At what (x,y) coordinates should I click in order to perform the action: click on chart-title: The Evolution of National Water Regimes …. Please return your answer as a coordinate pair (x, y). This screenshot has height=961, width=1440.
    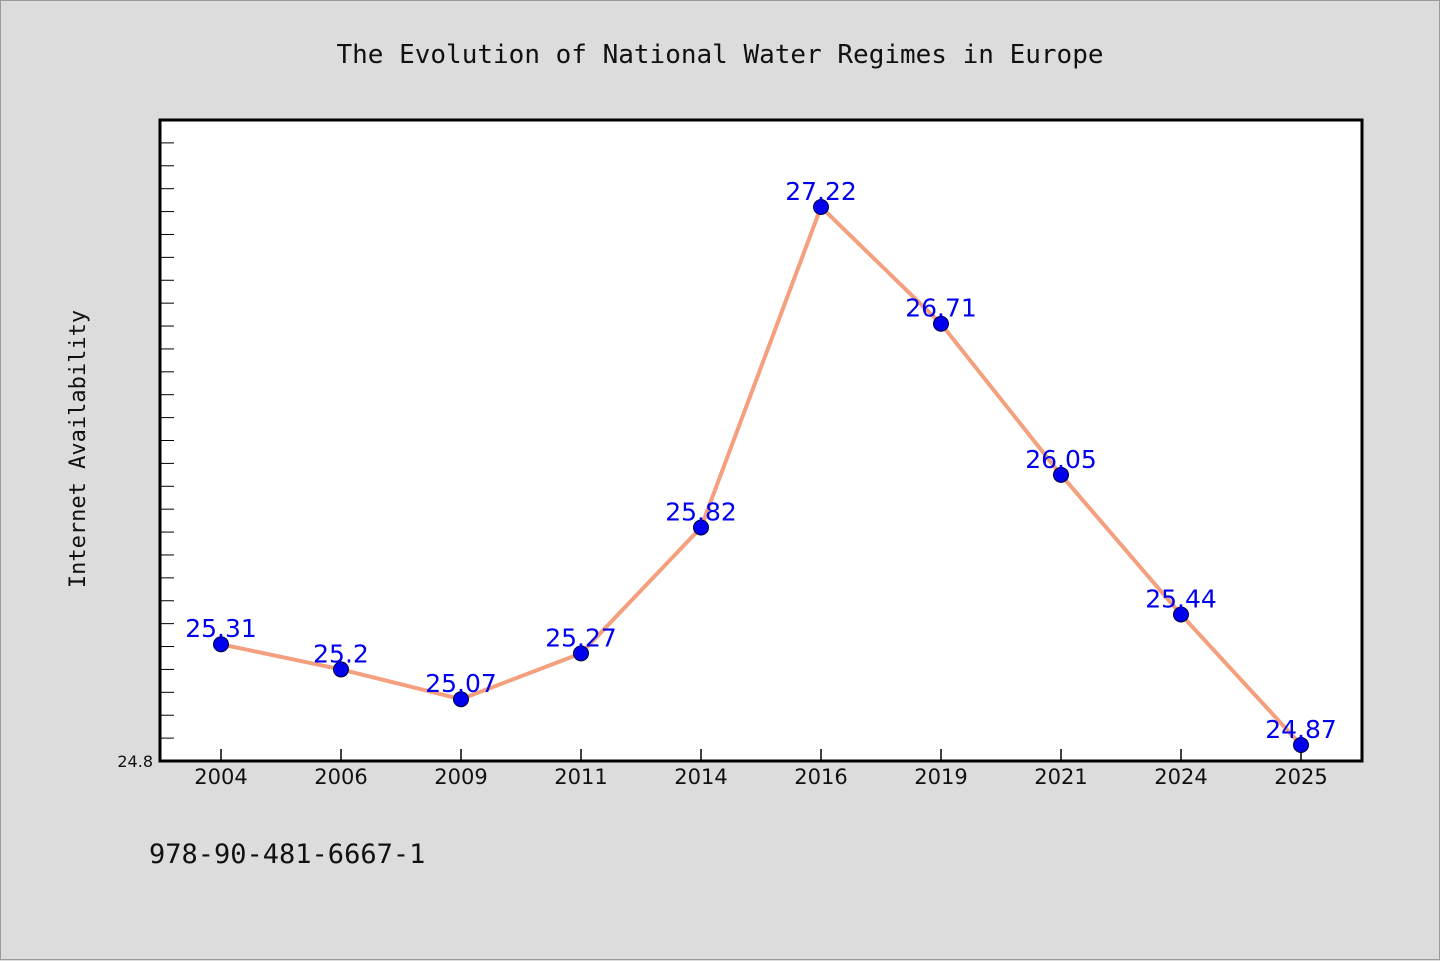
    Looking at the image, I should click on (719, 55).